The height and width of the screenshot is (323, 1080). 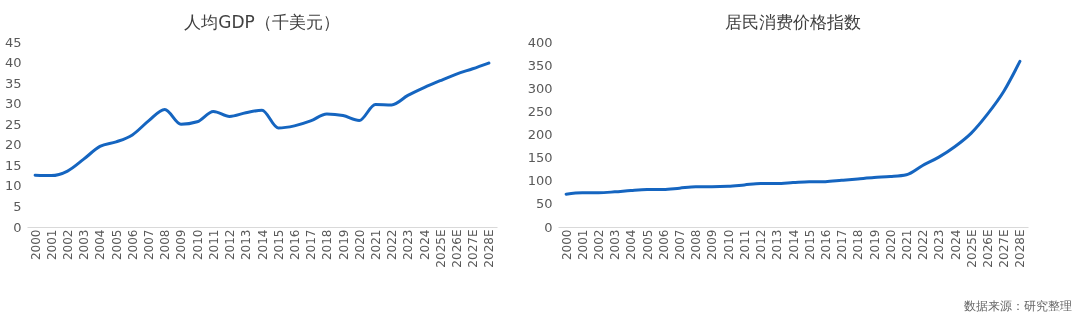 What do you see at coordinates (13, 83) in the screenshot?
I see `y-tick-label: 35` at bounding box center [13, 83].